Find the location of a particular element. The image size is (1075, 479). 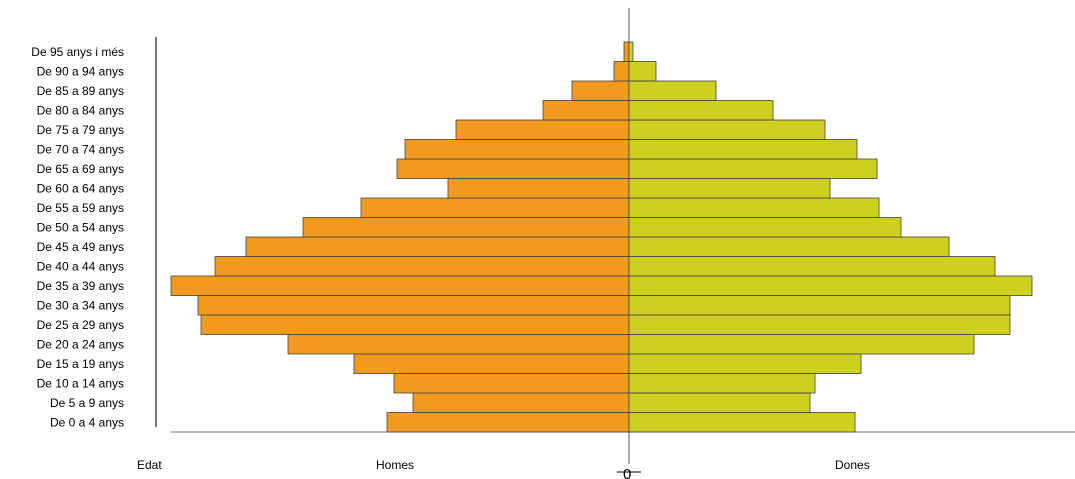

age-label-de-45-a-49-anys: De 45 a 49 anys is located at coordinates (80, 247).